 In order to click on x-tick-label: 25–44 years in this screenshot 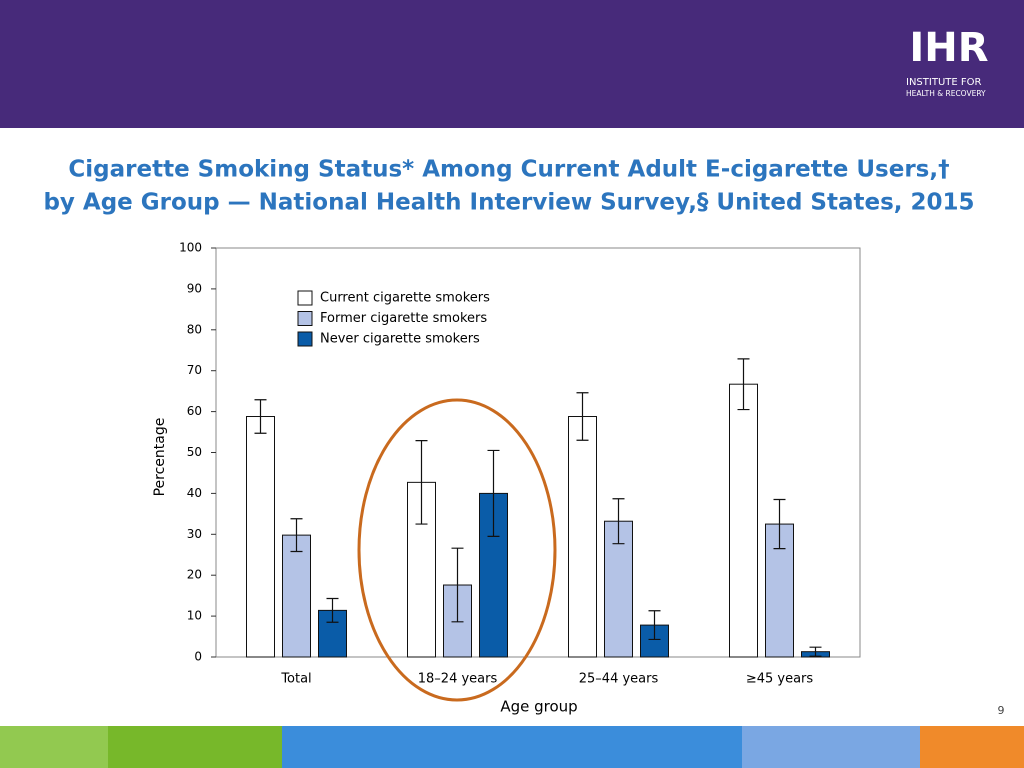, I will do `click(619, 679)`.